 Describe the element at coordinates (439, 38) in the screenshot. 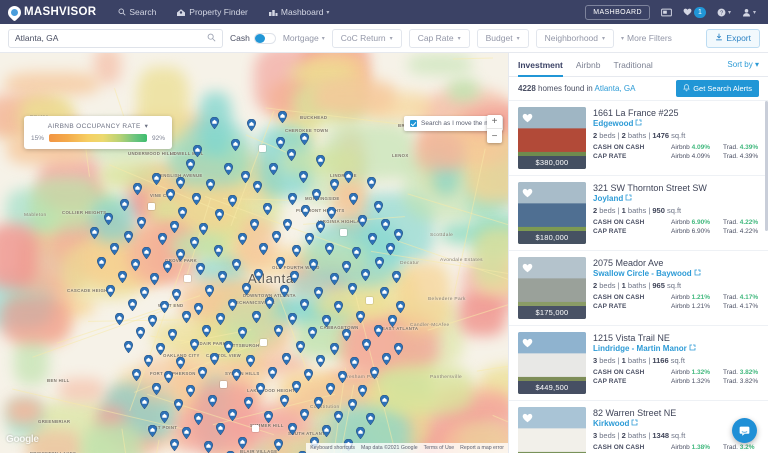

I see `filter-cap-rate: Cap Rate ▾` at that location.